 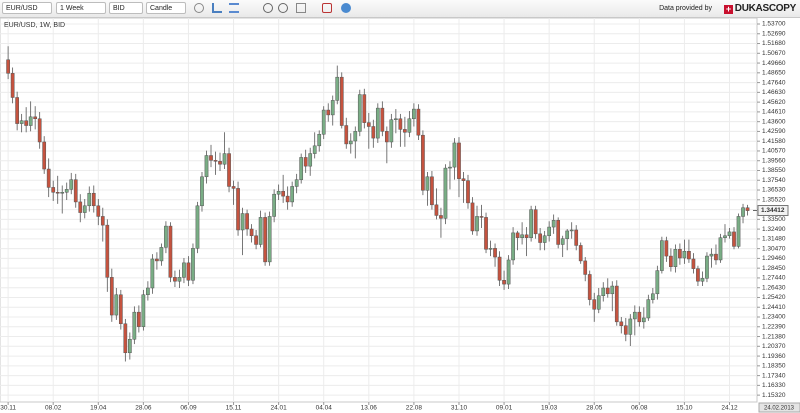 I want to click on y-tick-label: 1.27440, so click(x=774, y=278).